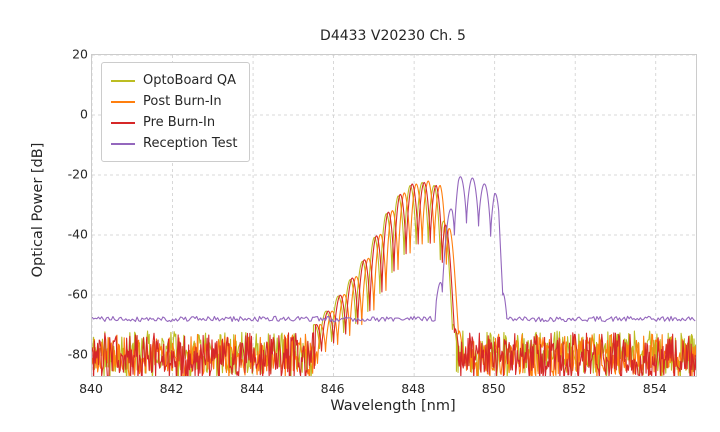 The height and width of the screenshot is (432, 720). What do you see at coordinates (84, 114) in the screenshot?
I see `y-tick-label: 0` at bounding box center [84, 114].